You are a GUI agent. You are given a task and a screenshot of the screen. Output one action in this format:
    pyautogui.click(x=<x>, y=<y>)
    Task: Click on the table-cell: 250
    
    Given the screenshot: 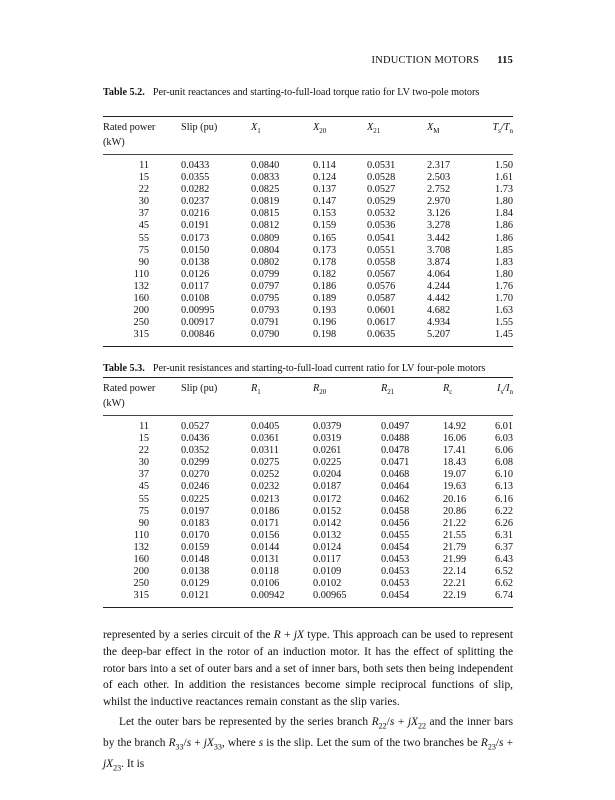 What is the action you would take?
    pyautogui.click(x=141, y=584)
    